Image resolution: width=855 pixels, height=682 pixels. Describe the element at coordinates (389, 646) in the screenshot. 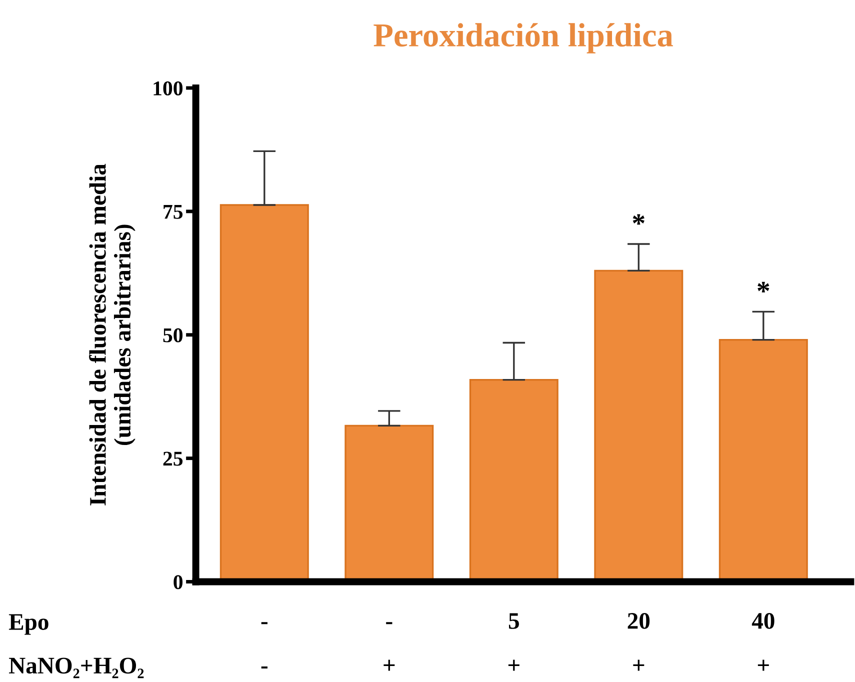

I see `category-label: - +` at that location.